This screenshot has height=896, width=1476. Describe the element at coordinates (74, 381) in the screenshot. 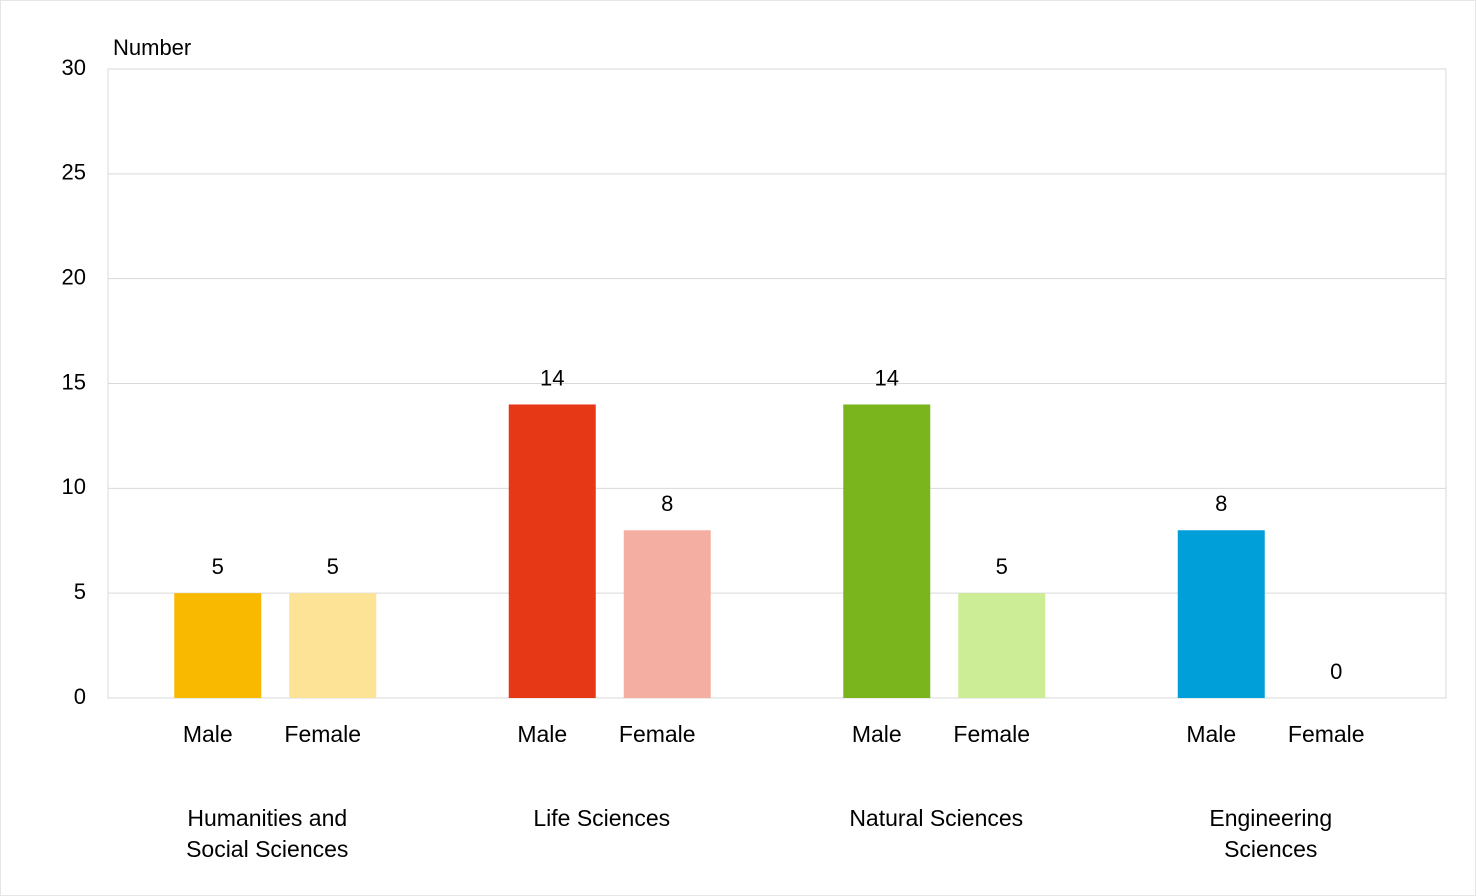

I see `y-tick-label: 15` at that location.